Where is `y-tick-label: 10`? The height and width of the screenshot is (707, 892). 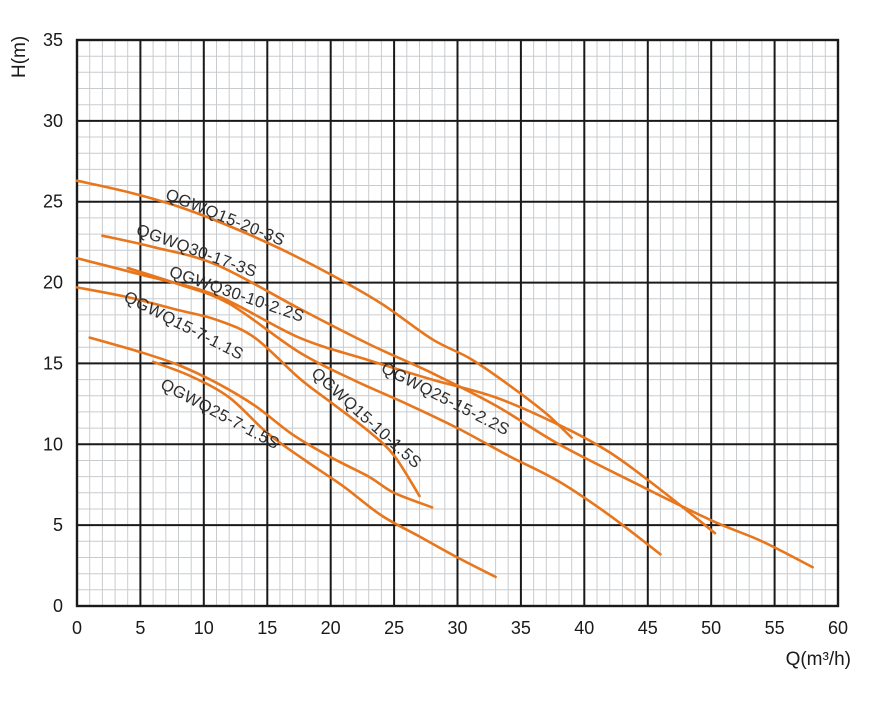 y-tick-label: 10 is located at coordinates (53, 444).